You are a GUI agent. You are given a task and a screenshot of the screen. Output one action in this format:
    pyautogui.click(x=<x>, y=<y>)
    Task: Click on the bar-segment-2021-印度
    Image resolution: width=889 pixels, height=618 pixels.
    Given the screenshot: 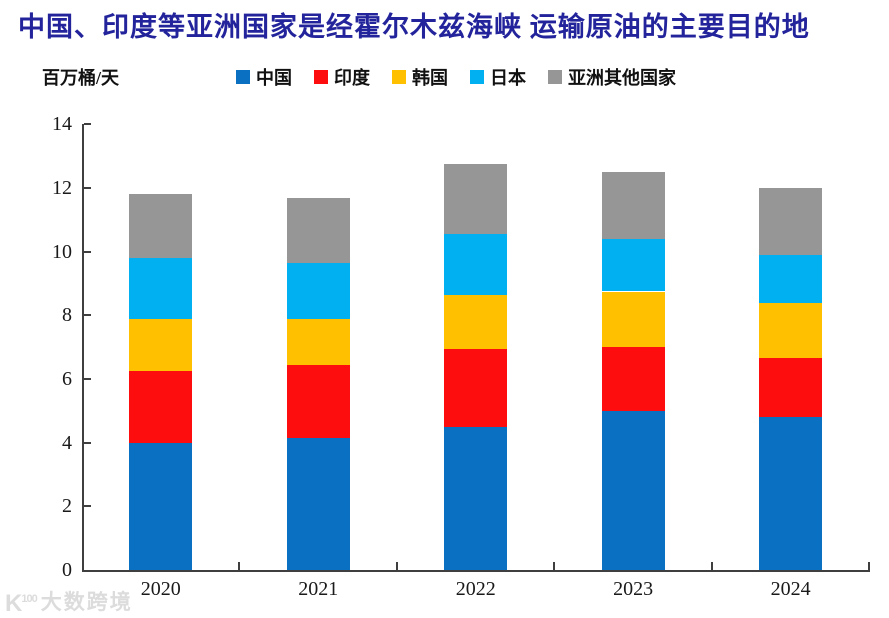 What is the action you would take?
    pyautogui.click(x=318, y=401)
    